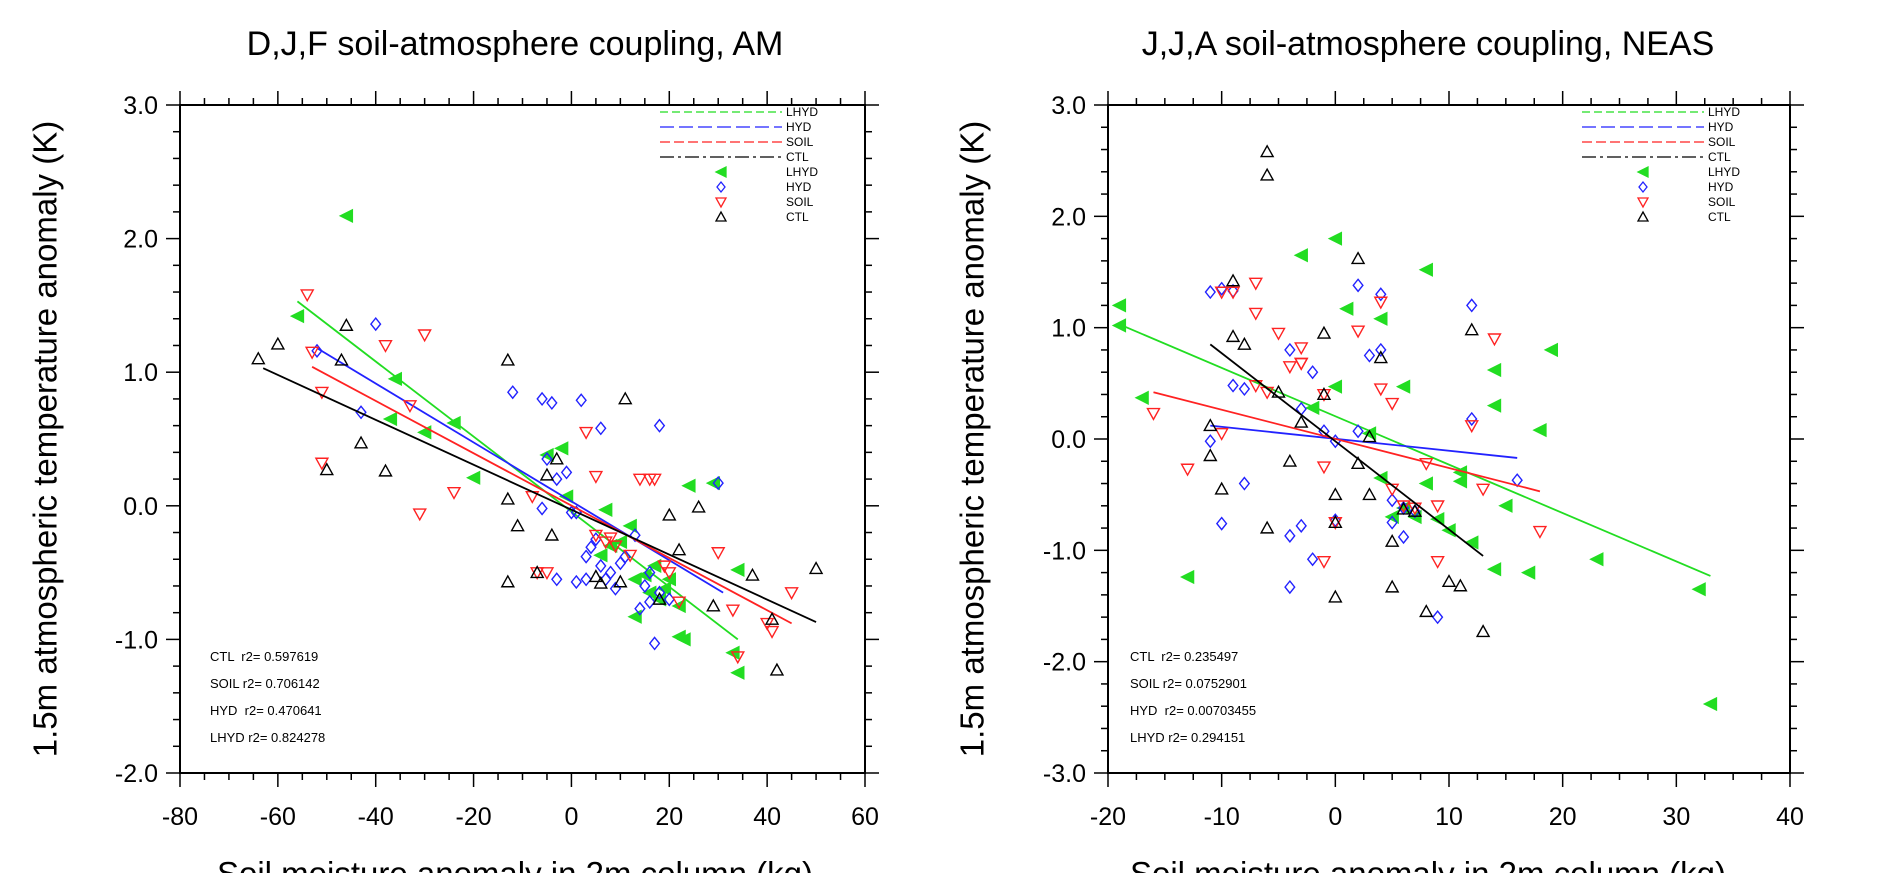  What do you see at coordinates (800, 142) in the screenshot?
I see `legend-label: SOIL` at bounding box center [800, 142].